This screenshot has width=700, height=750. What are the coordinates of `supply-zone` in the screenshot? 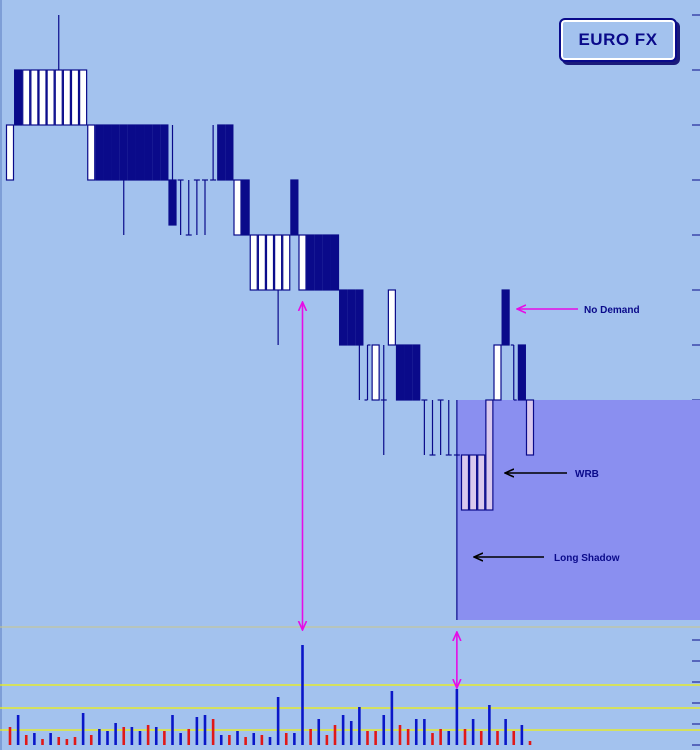 It's located at (578, 510).